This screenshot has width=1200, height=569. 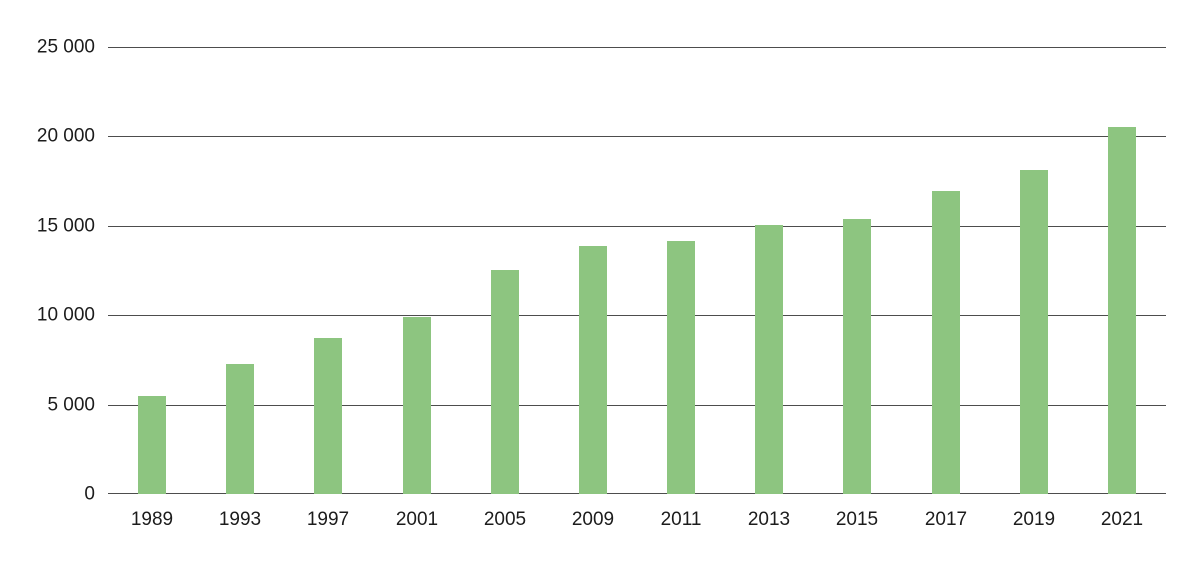 I want to click on bar-1993, so click(x=240, y=429).